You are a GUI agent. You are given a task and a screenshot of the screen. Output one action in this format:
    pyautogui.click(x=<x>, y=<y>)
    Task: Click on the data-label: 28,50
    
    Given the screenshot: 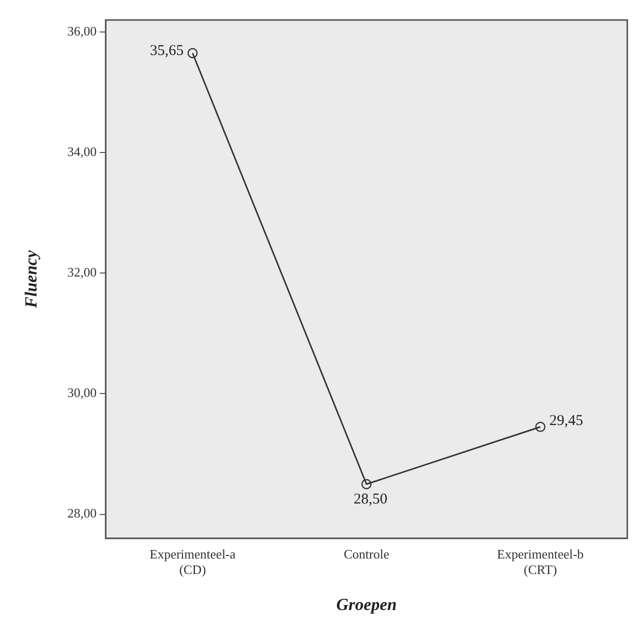 What is the action you would take?
    pyautogui.click(x=371, y=500)
    